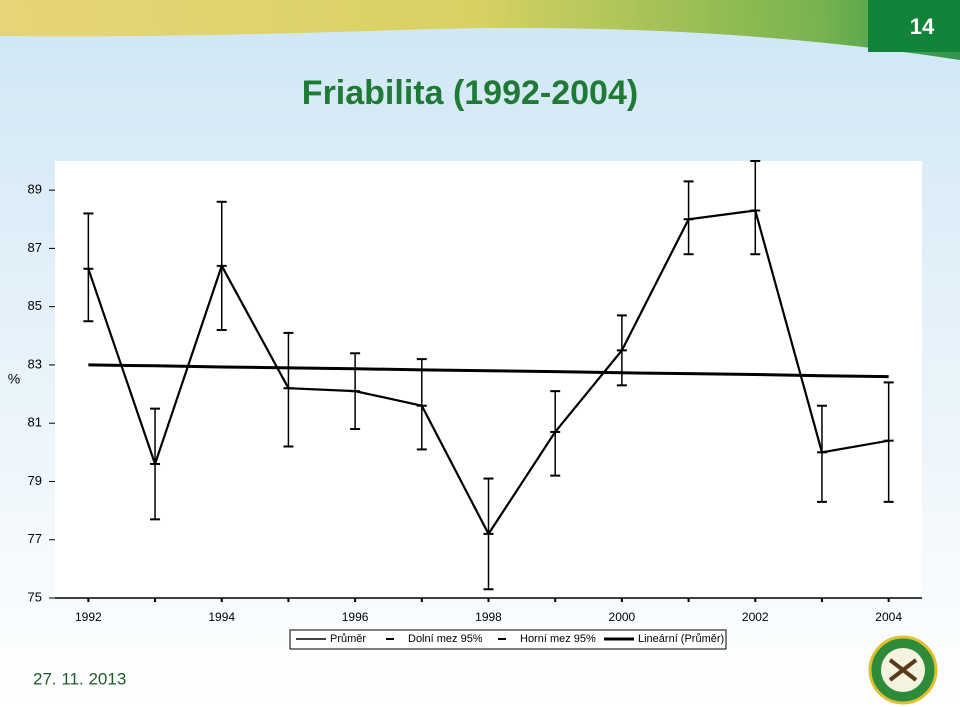 The width and height of the screenshot is (960, 707). I want to click on y-tick-label: 87, so click(35, 247).